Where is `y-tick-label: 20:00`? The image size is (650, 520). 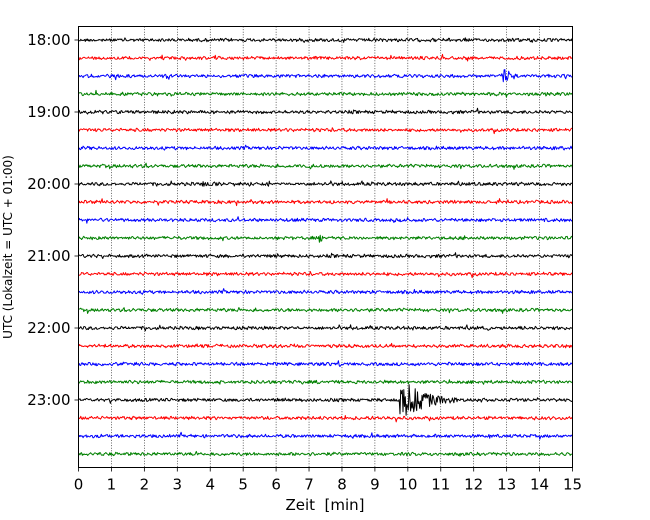
y-tick-label: 20:00 is located at coordinates (48, 184).